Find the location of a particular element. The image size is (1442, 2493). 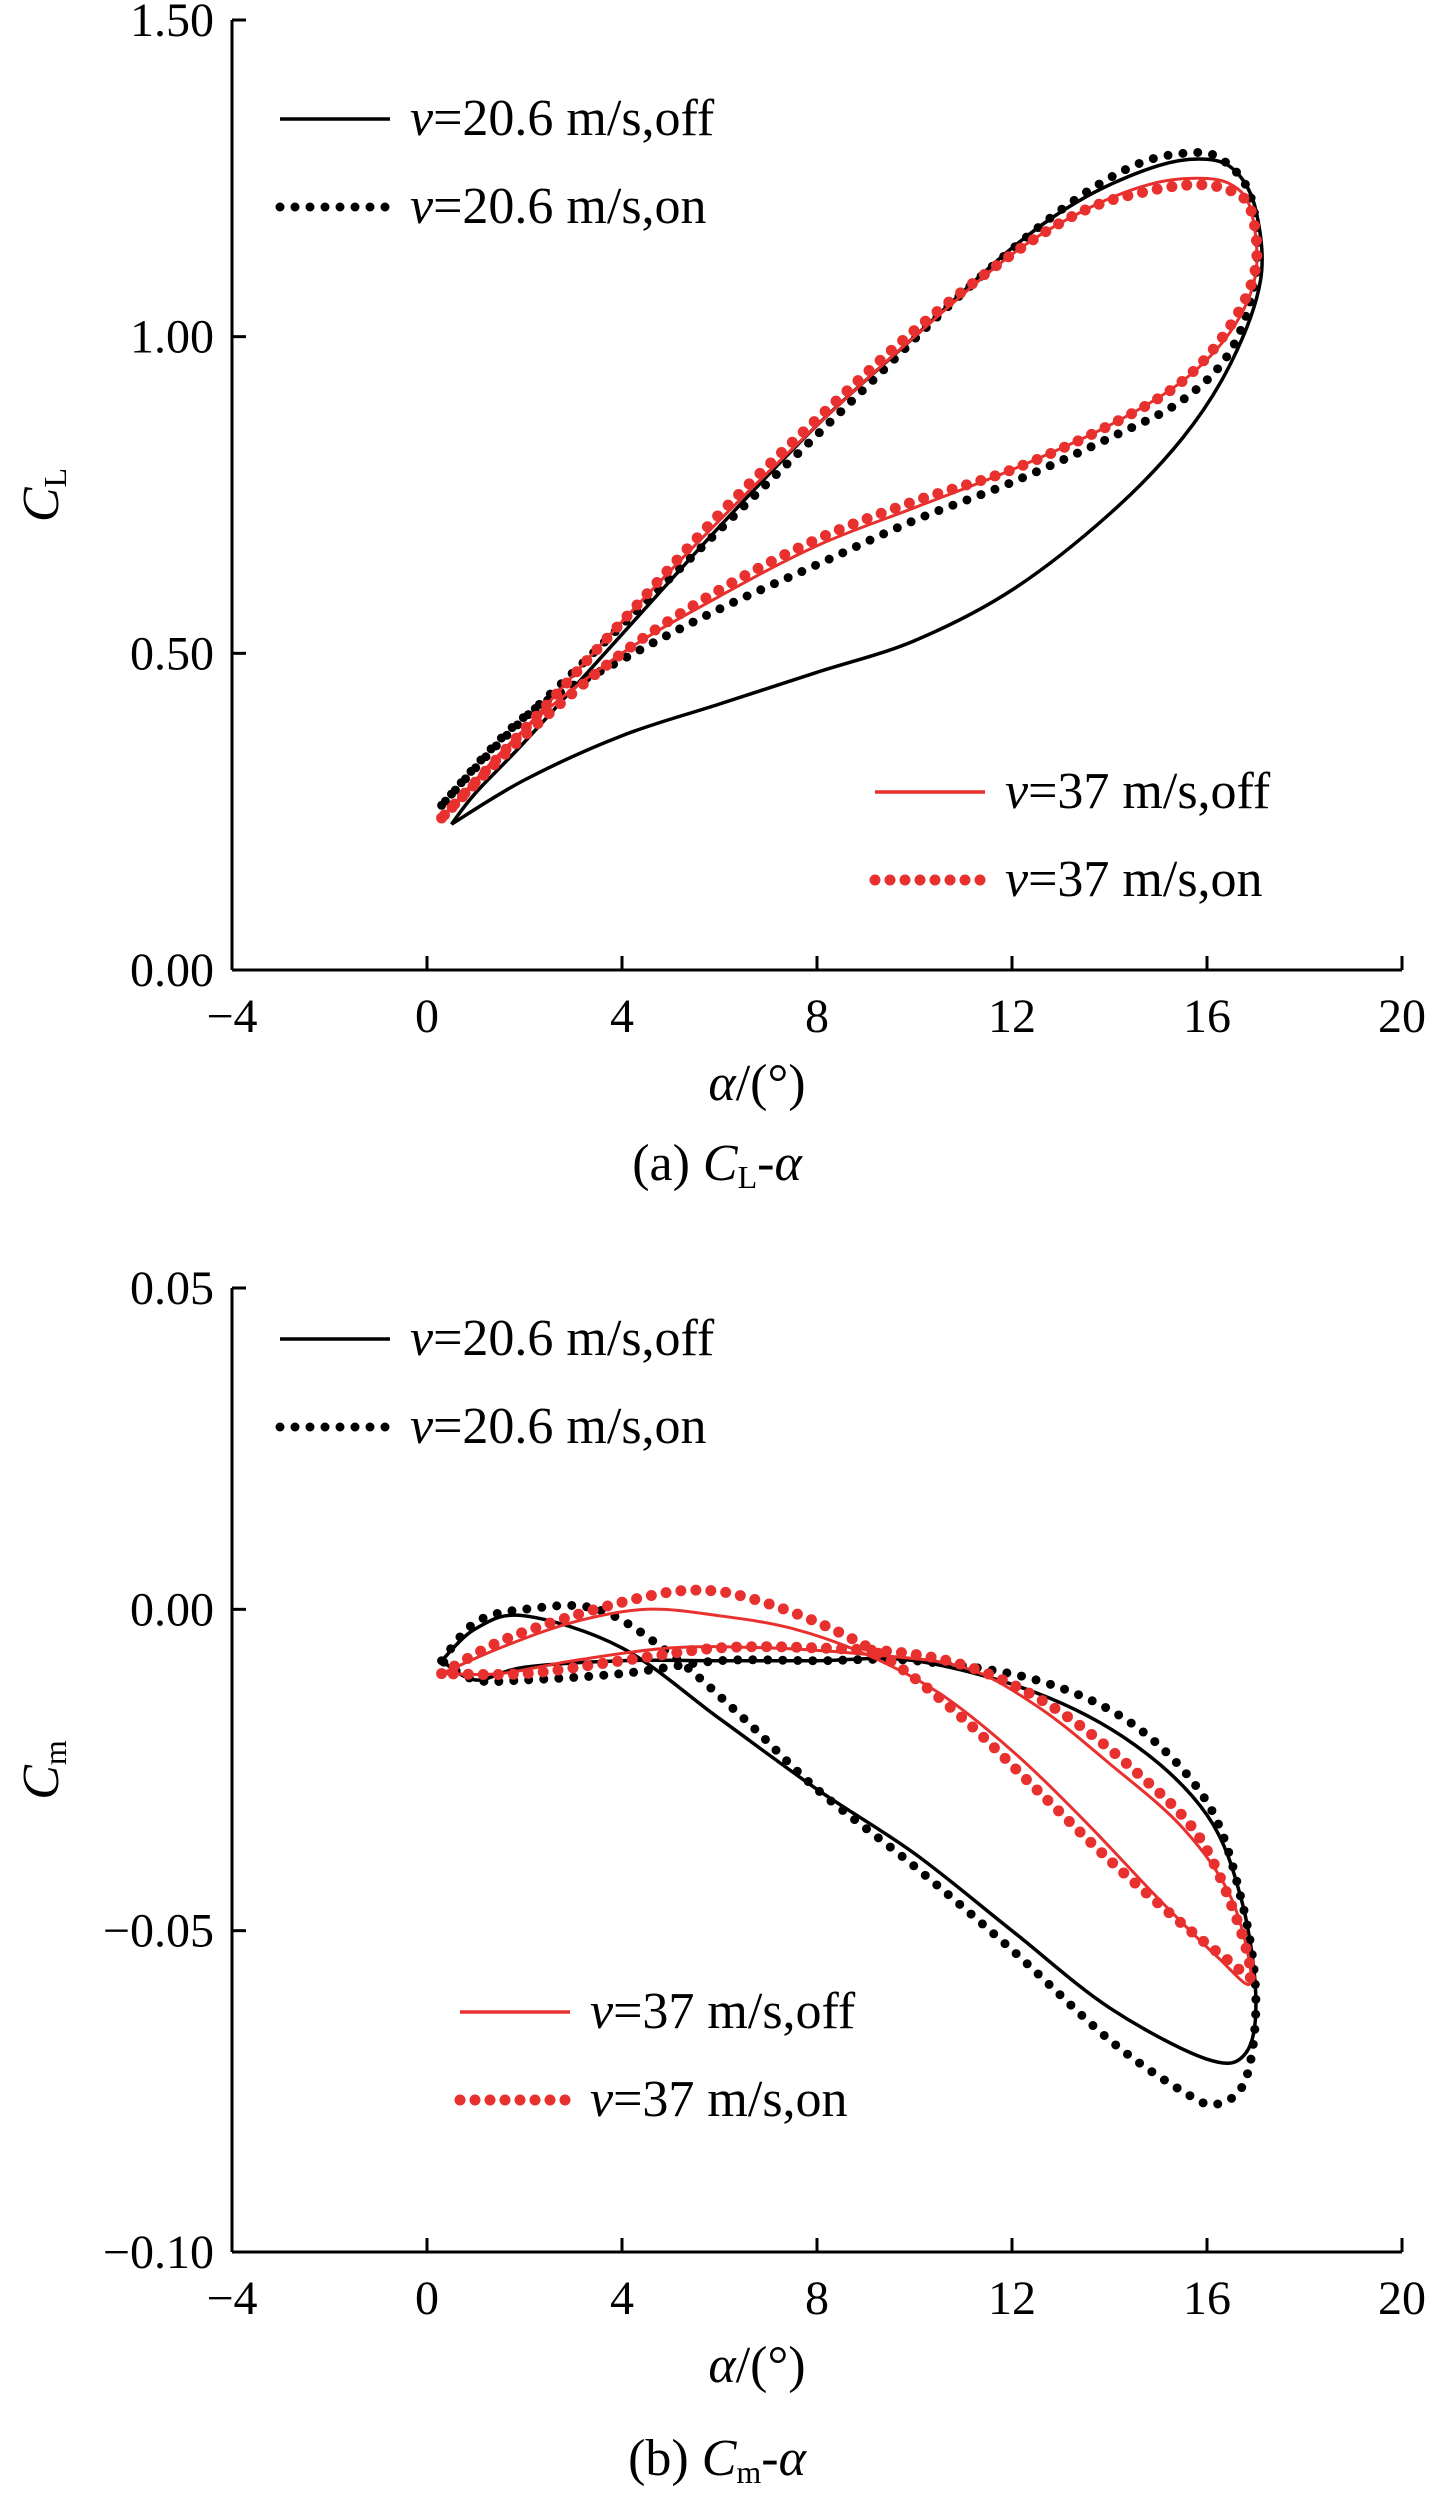

y-tick-label: 1.50 is located at coordinates (172, 23).